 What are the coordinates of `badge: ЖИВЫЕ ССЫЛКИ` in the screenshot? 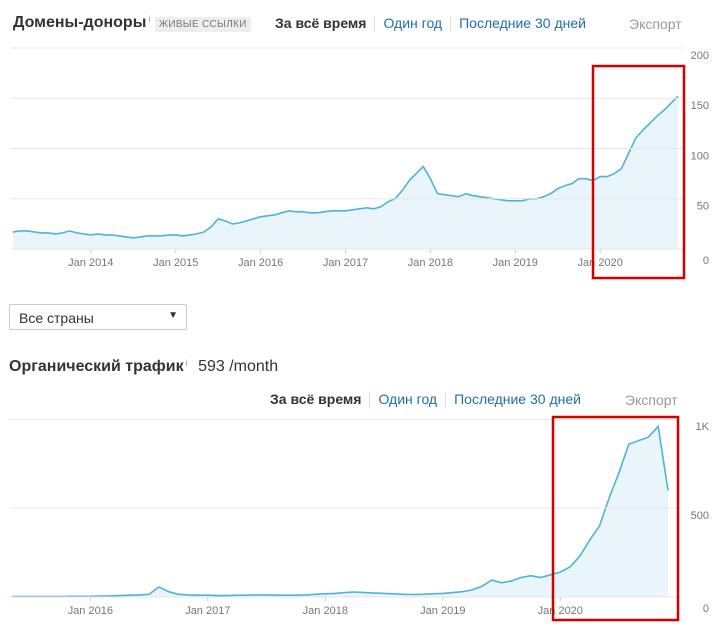 It's located at (202, 24).